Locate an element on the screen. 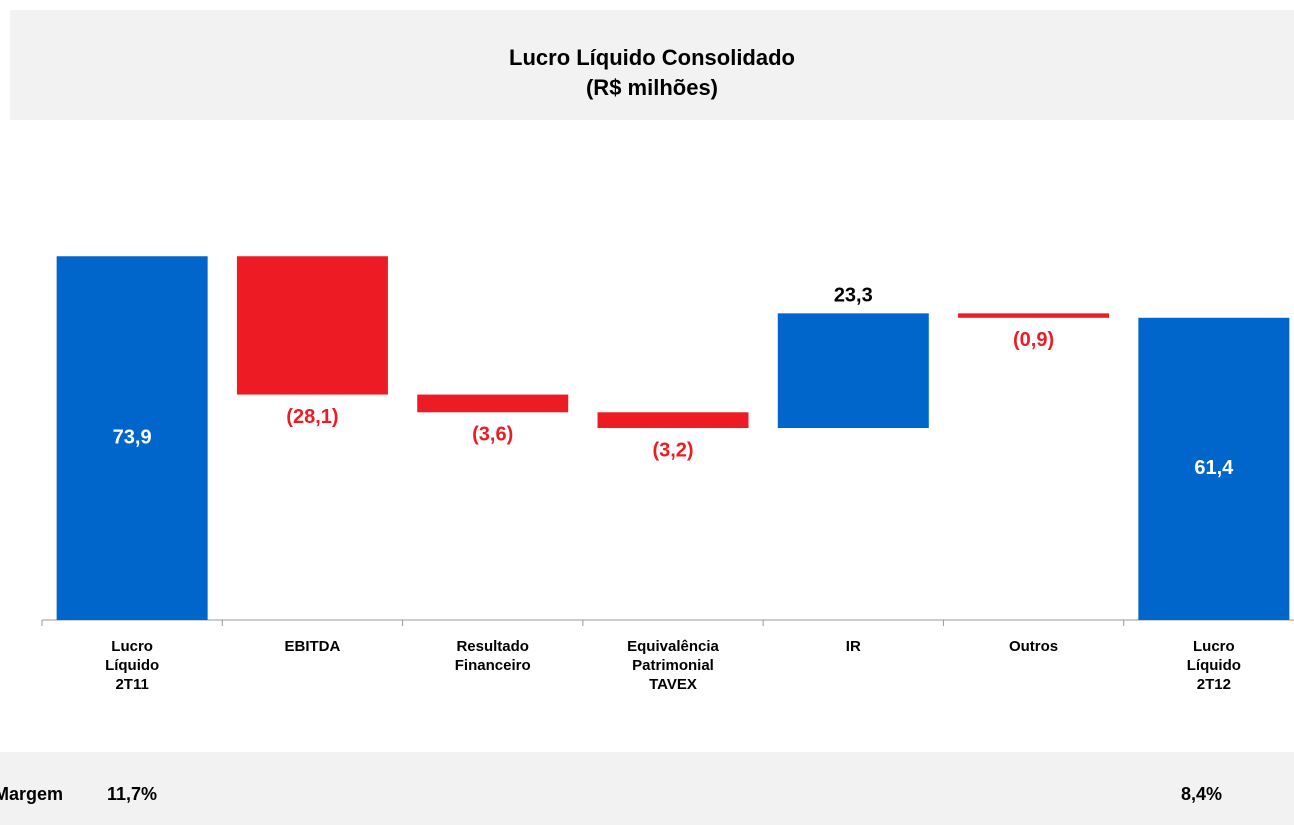 The image size is (1294, 825). data-label: 23,3 is located at coordinates (853, 296).